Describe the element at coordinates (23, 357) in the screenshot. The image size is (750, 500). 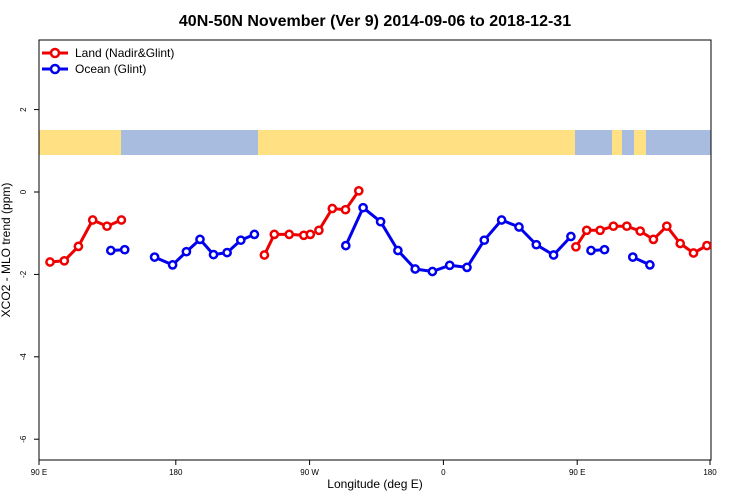
I see `y-tick-label: -4` at that location.